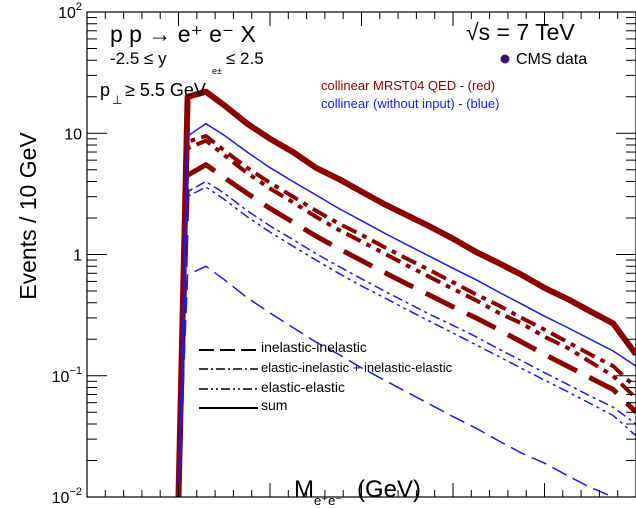 Image resolution: width=636 pixels, height=508 pixels. I want to click on rapidity-subscript: e±, so click(217, 71).